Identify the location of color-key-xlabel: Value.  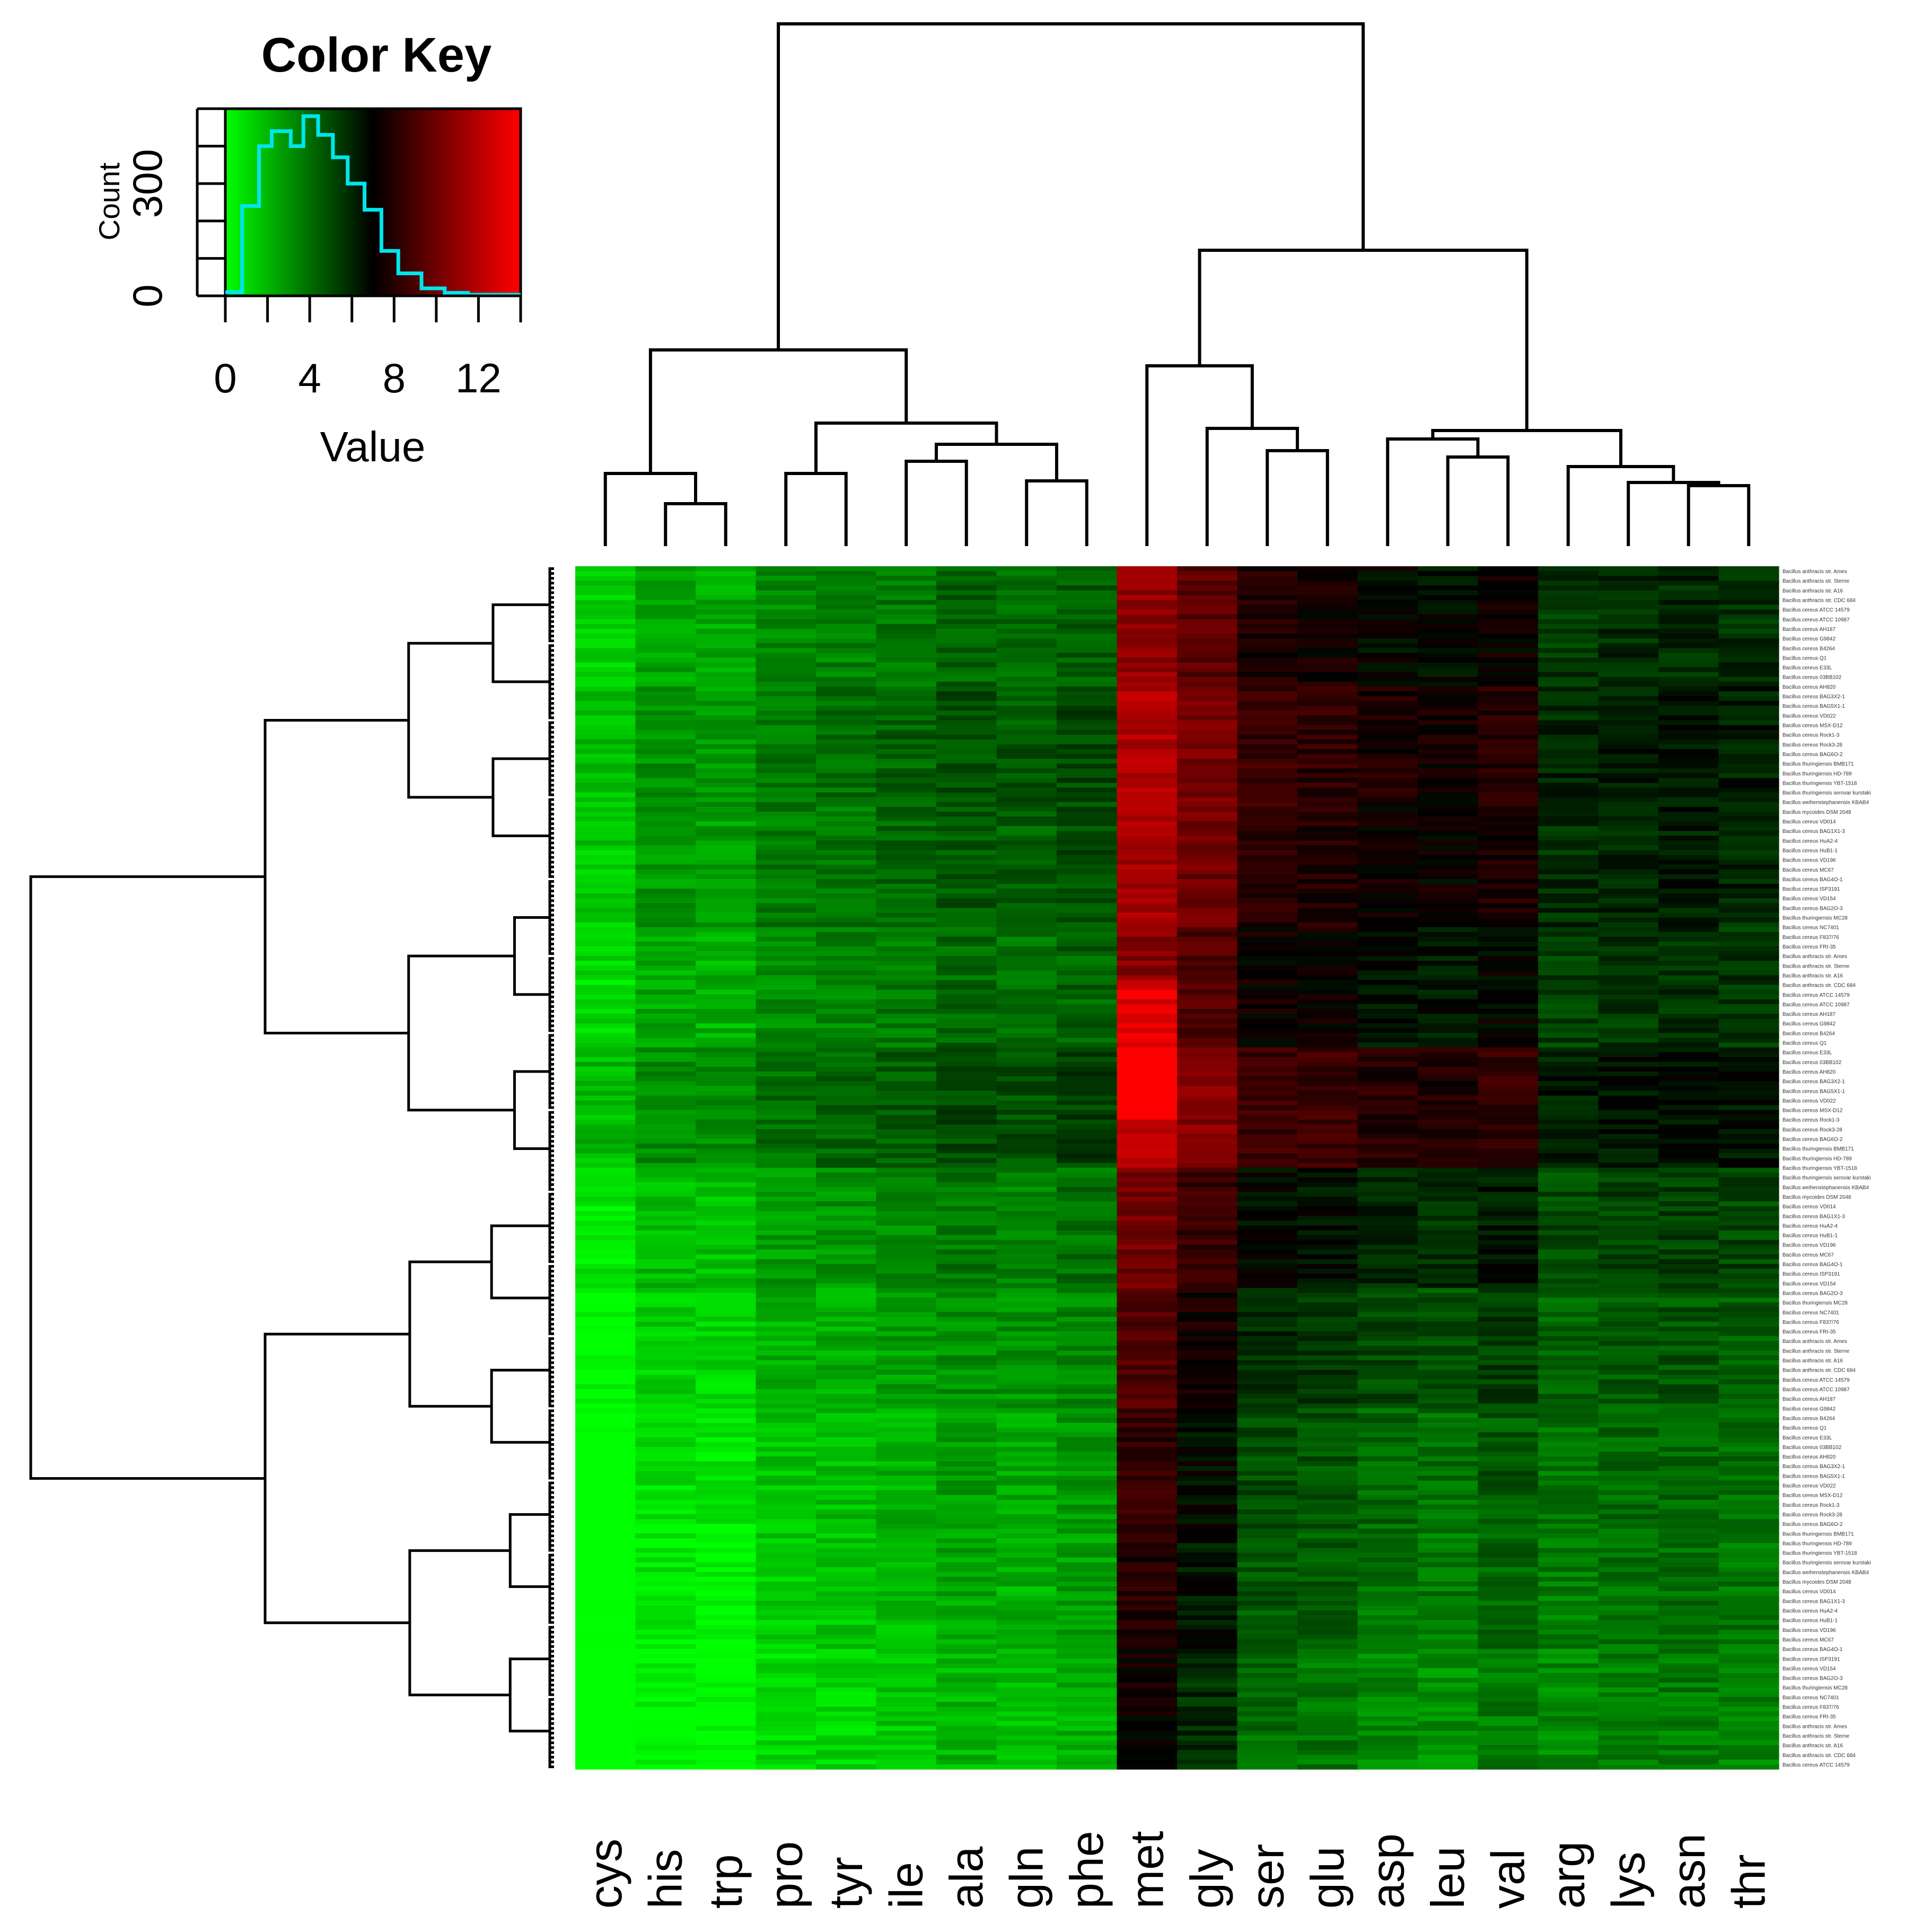
(373, 446).